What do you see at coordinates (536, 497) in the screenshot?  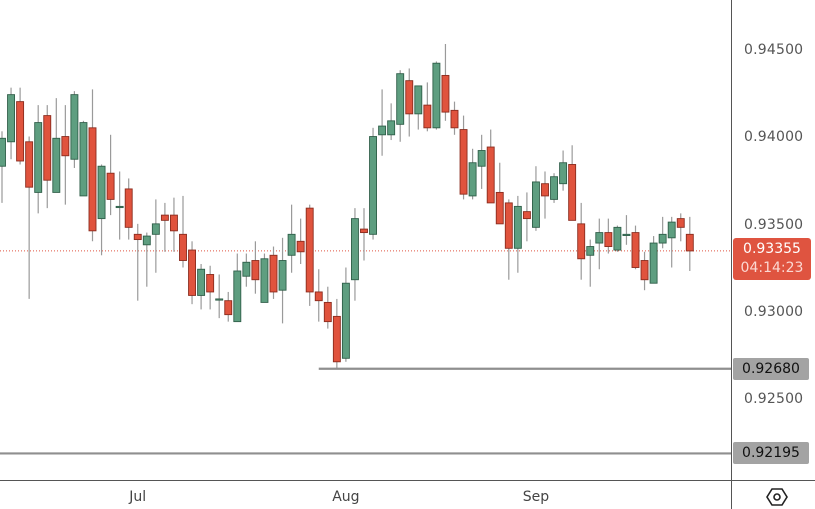 I see `time-tick-label: Sep` at bounding box center [536, 497].